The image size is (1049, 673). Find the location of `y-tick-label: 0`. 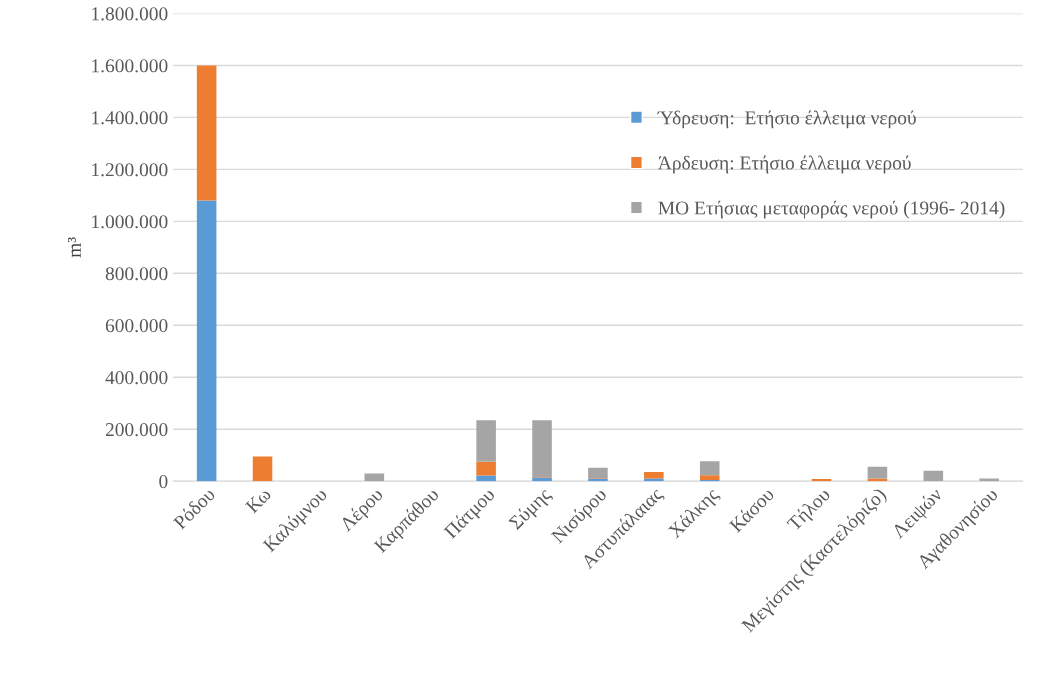

y-tick-label: 0 is located at coordinates (163, 482).